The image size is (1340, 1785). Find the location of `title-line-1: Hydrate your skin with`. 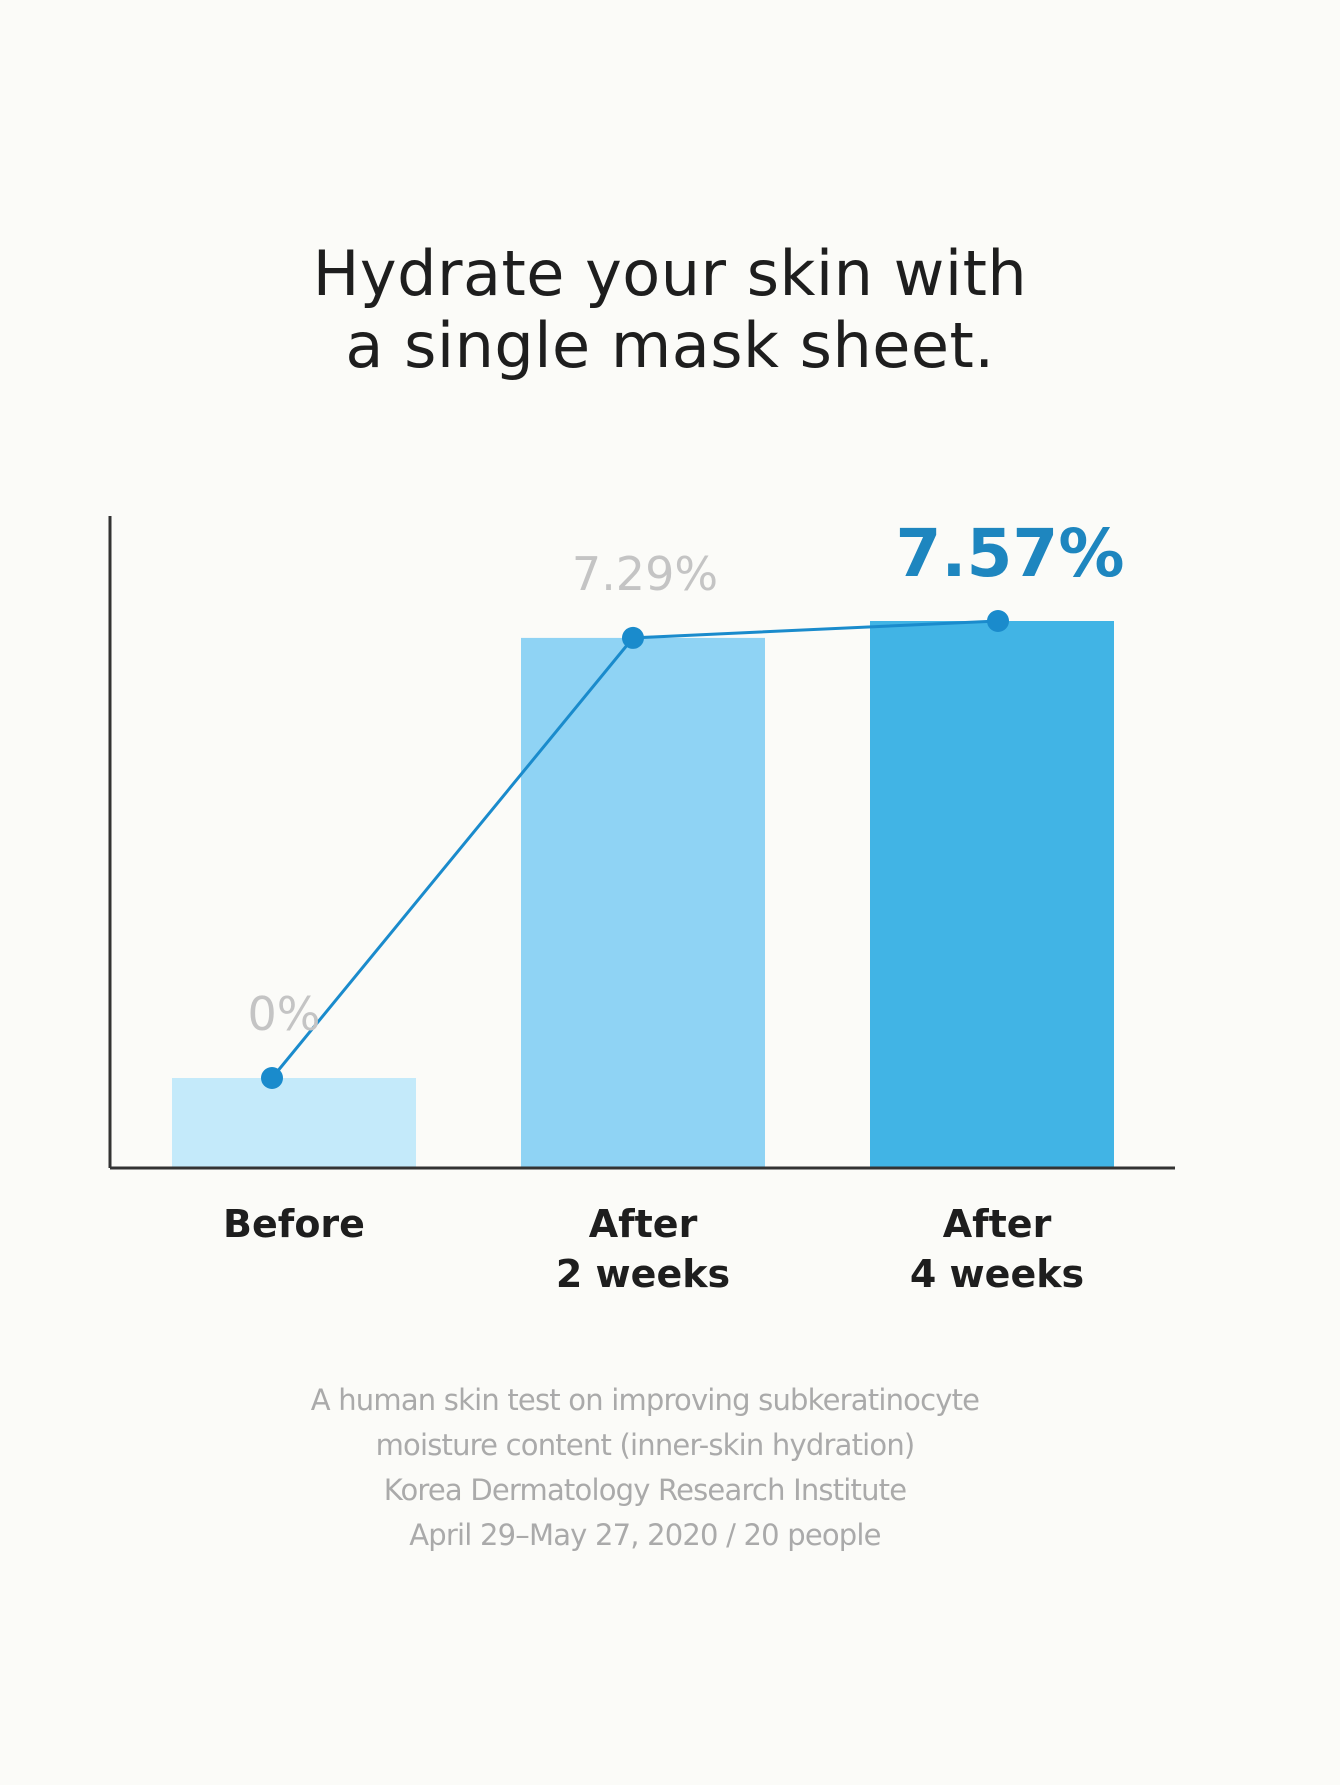

title-line-1: Hydrate your skin with is located at coordinates (670, 273).